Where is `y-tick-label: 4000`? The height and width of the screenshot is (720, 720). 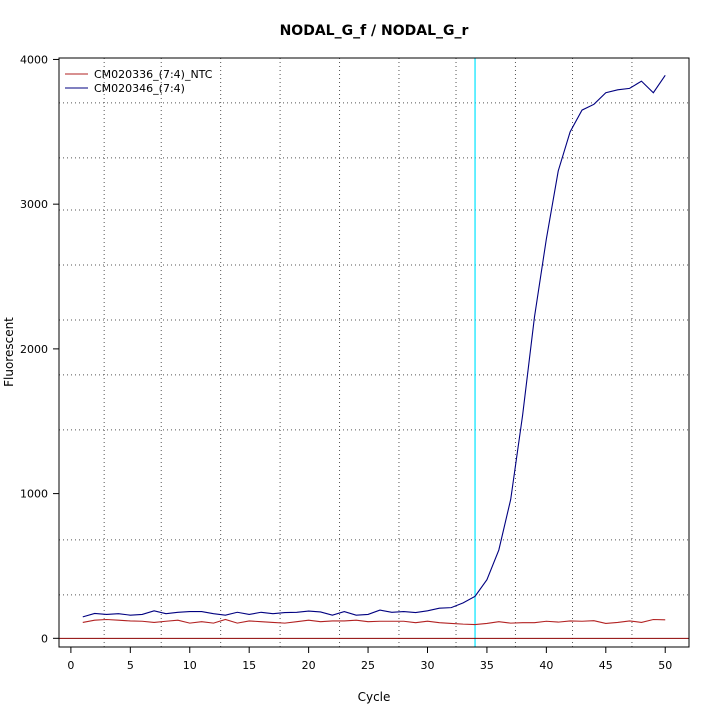
y-tick-label: 4000 is located at coordinates (34, 59).